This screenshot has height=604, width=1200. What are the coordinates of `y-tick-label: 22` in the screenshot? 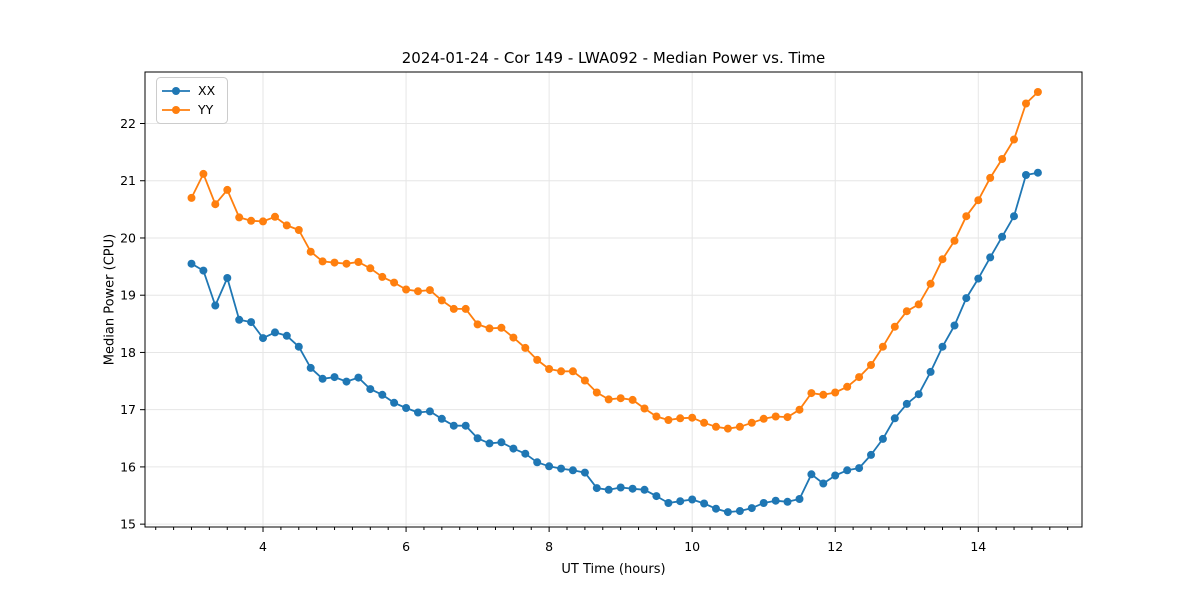 It's located at (128, 123).